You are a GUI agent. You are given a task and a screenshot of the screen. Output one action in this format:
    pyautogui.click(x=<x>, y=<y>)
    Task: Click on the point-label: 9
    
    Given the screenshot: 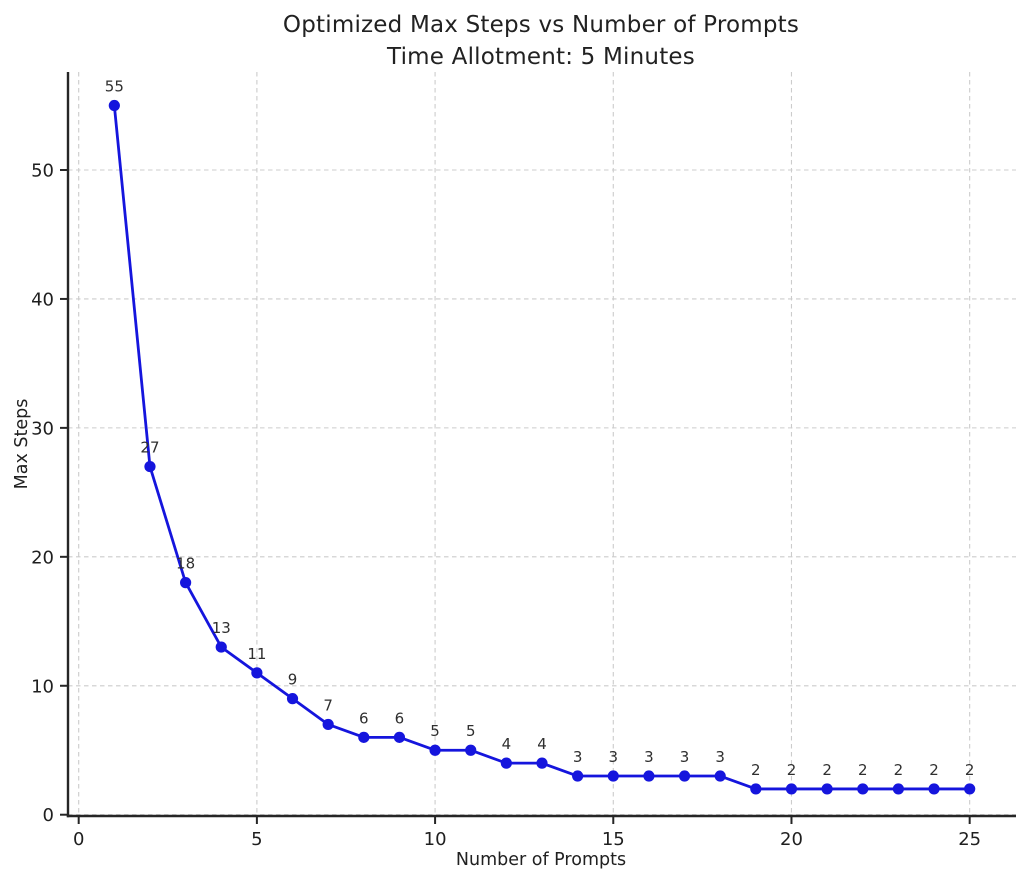 What is the action you would take?
    pyautogui.click(x=293, y=680)
    